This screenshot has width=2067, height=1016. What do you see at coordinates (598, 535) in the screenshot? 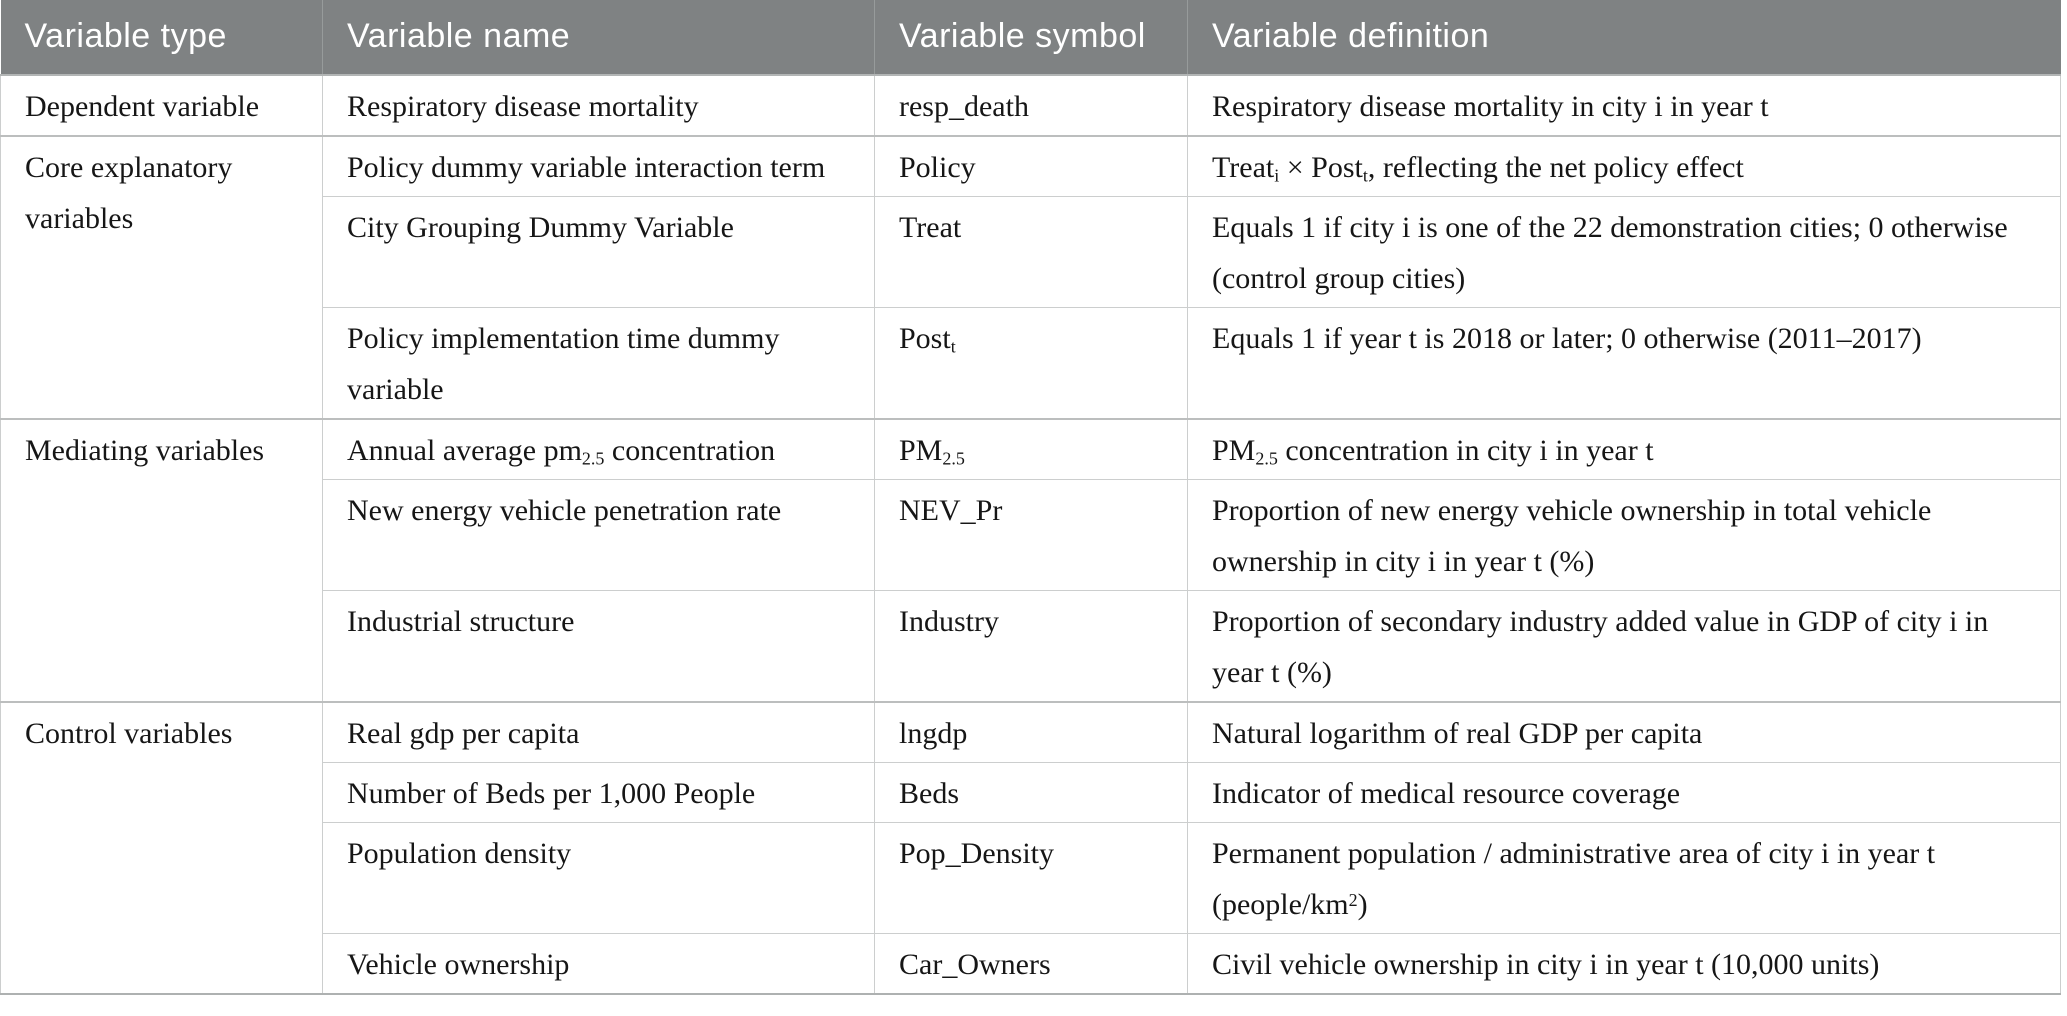
I see `cell-variable-name: New energy vehicle penetration rate` at bounding box center [598, 535].